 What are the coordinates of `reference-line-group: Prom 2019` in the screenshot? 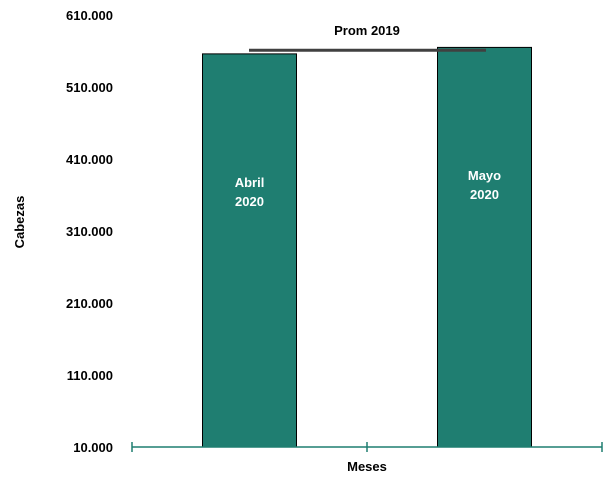 It's located at (367, 37).